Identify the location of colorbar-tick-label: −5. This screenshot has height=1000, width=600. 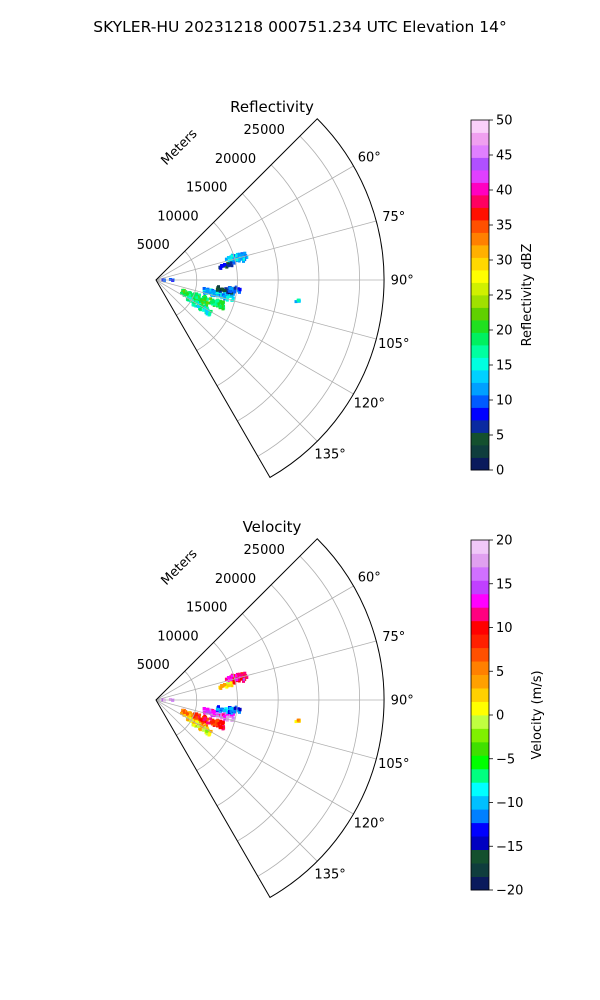
(505, 759).